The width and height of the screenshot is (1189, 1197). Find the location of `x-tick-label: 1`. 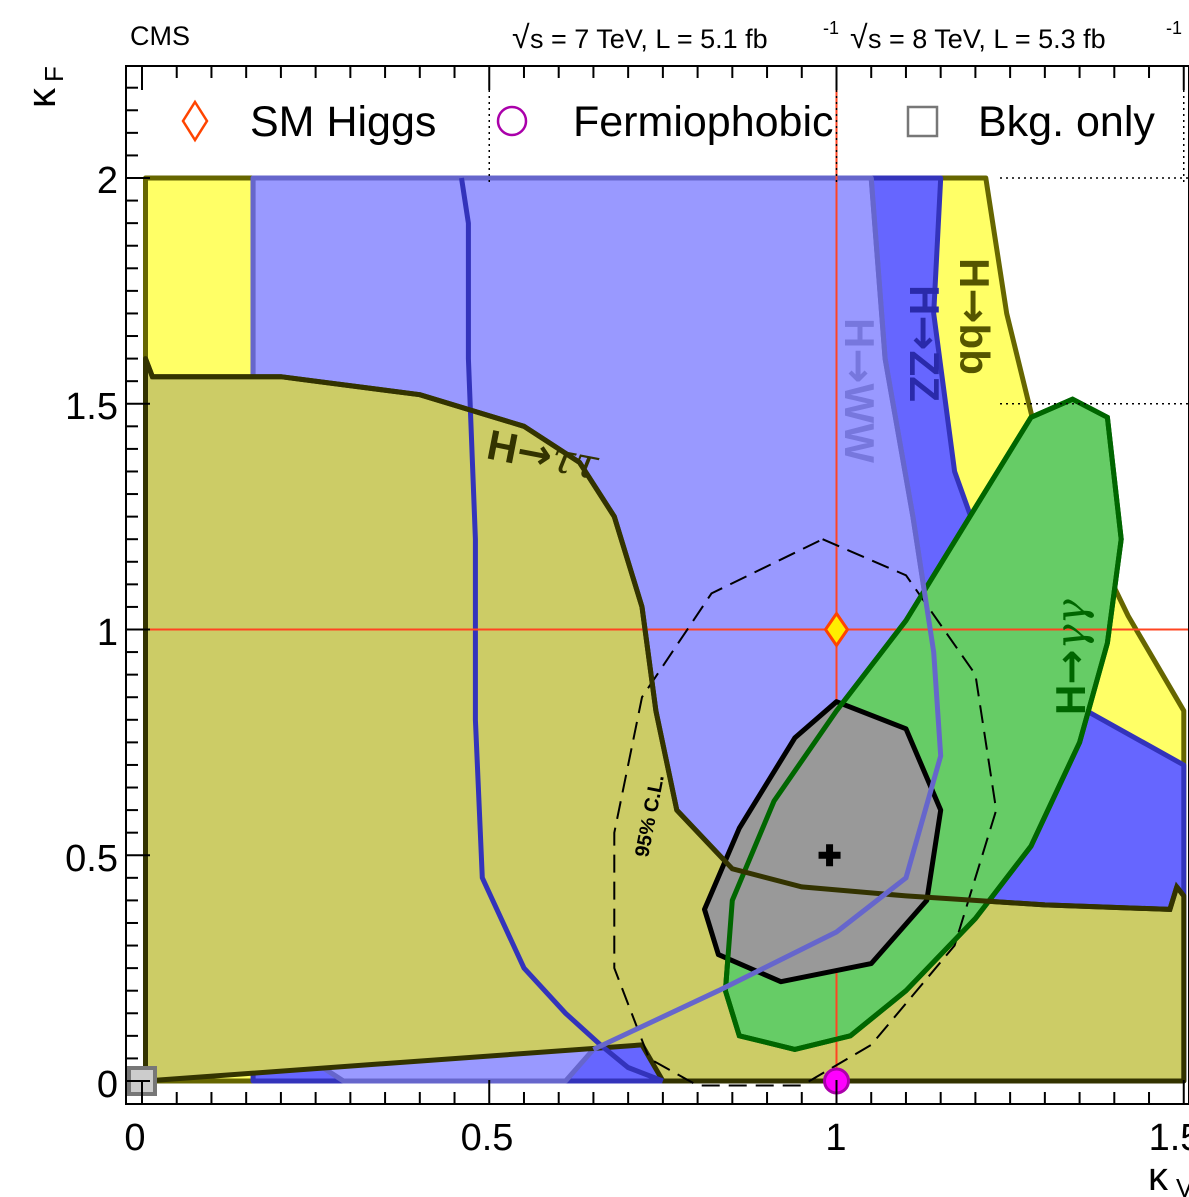

x-tick-label: 1 is located at coordinates (835, 1138).